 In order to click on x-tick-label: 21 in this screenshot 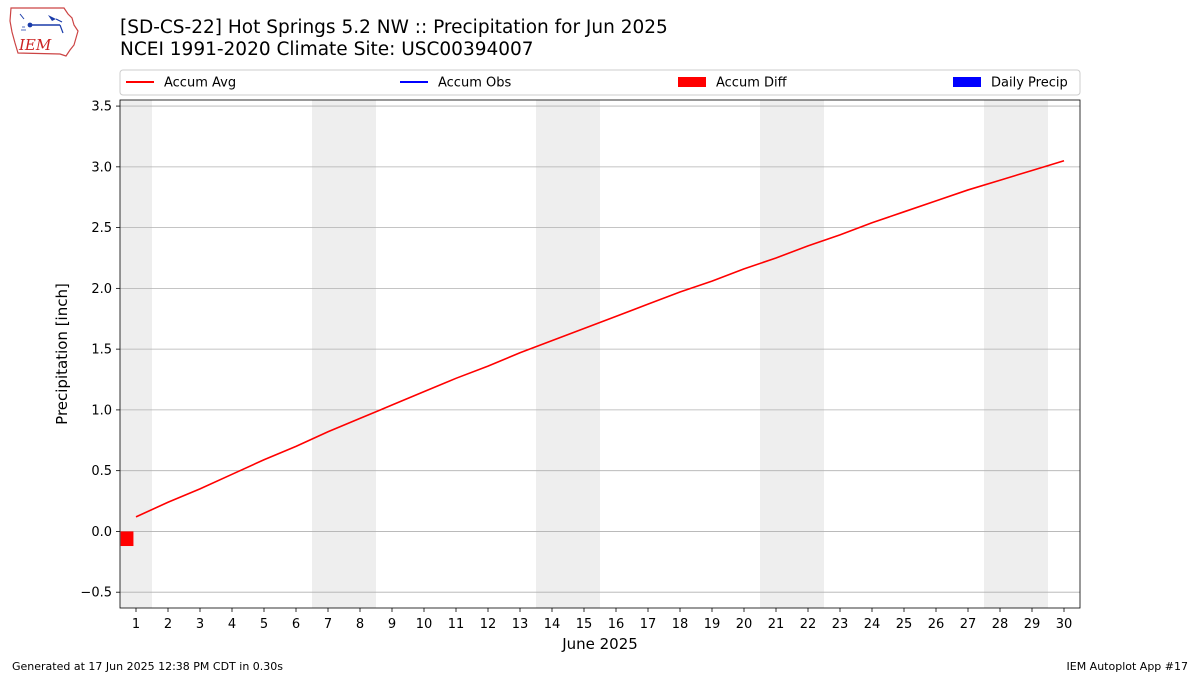, I will do `click(776, 624)`.